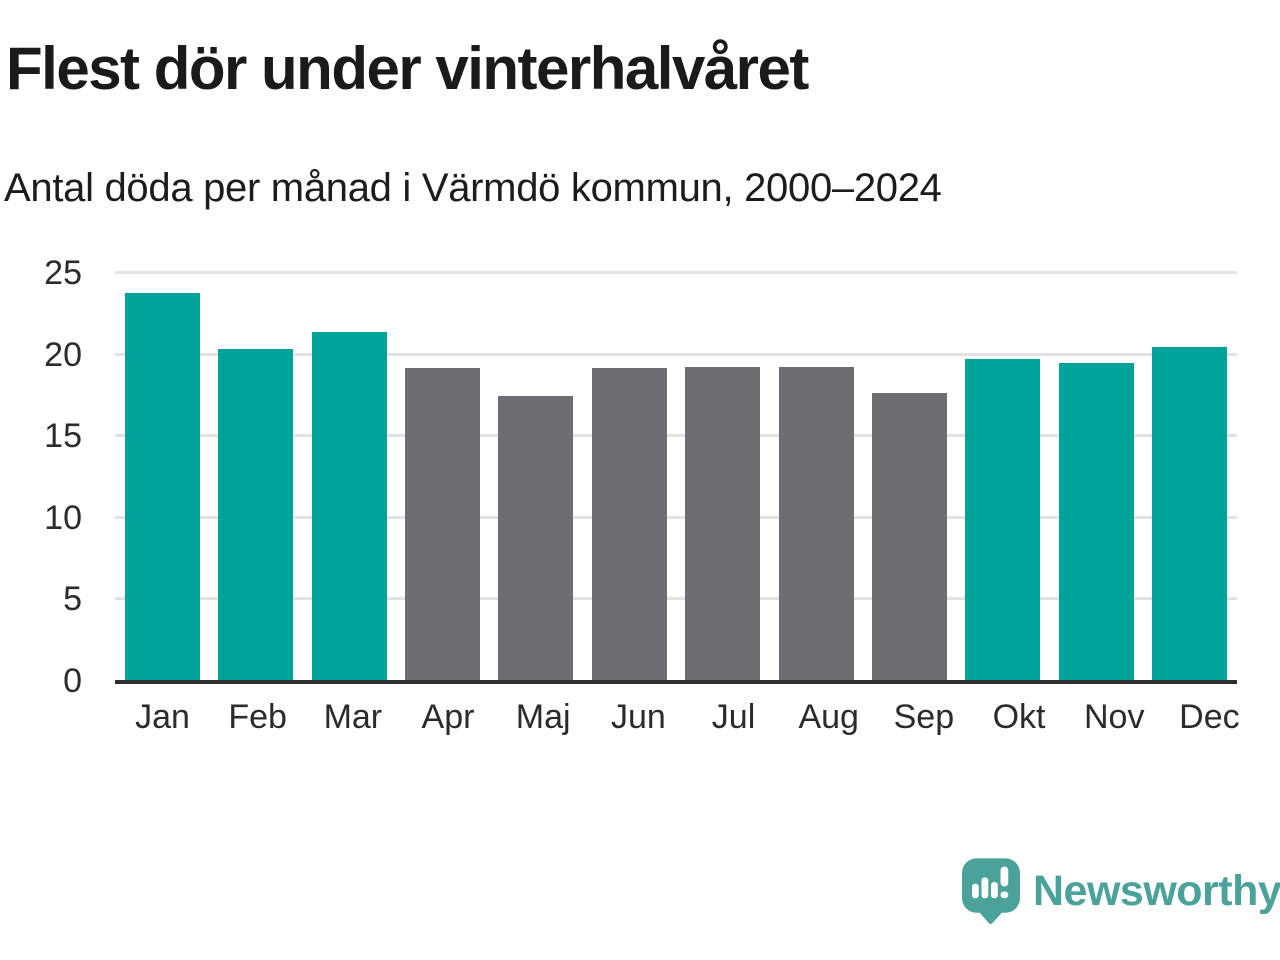 This screenshot has width=1280, height=960. What do you see at coordinates (629, 524) in the screenshot?
I see `bar-jun` at bounding box center [629, 524].